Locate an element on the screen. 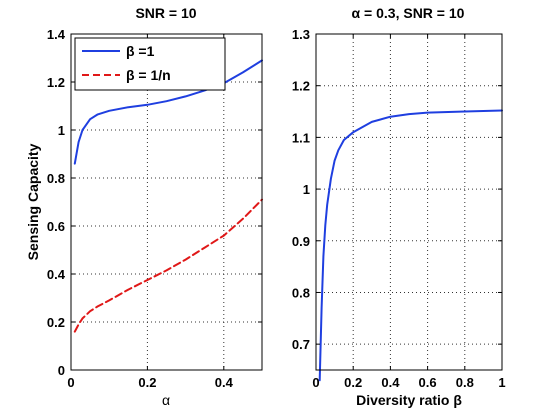 This screenshot has height=416, width=554. left-ytick-label: 1.4 is located at coordinates (56, 34).